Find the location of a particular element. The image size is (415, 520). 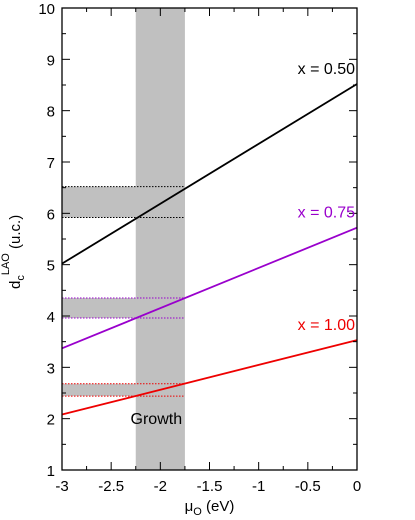

x-tick-label-4: -1 is located at coordinates (258, 486).